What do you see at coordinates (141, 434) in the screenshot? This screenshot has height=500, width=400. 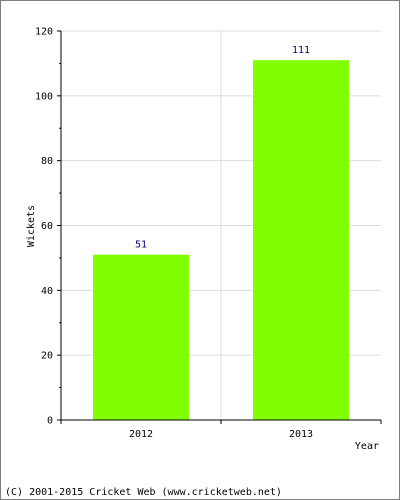 I see `x-tick-label-2012: 2012` at bounding box center [141, 434].